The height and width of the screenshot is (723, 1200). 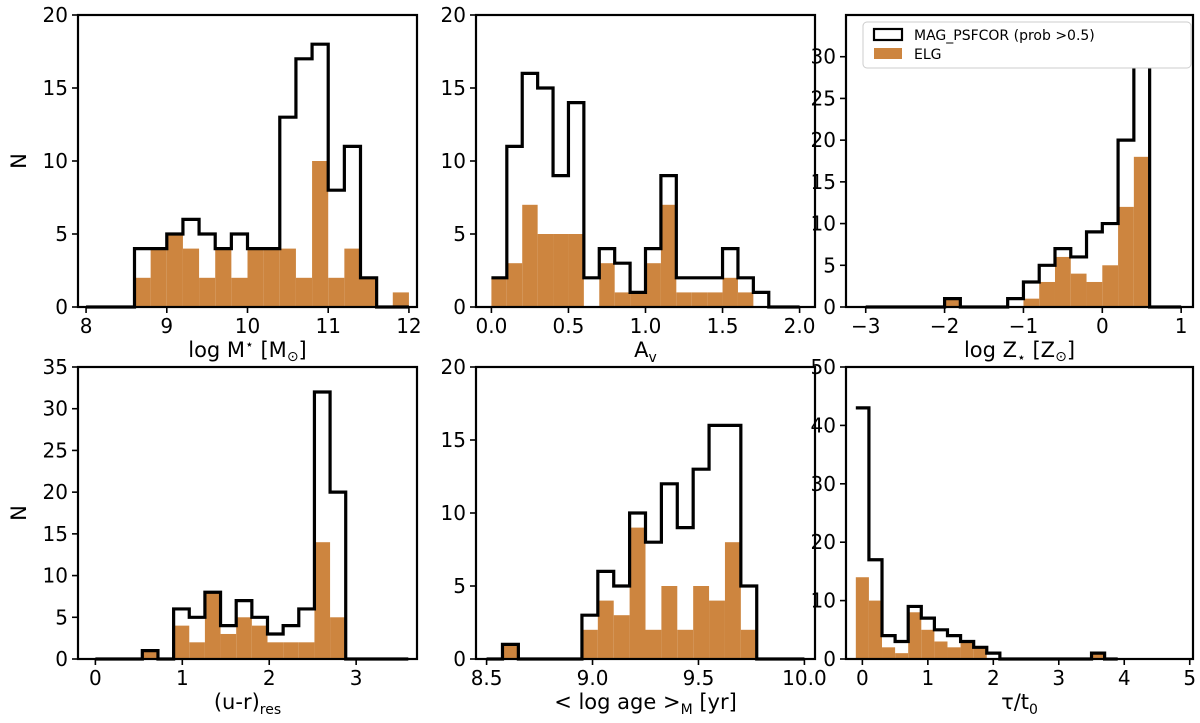 I want to click on x-tick-label: 11, so click(x=327, y=326).